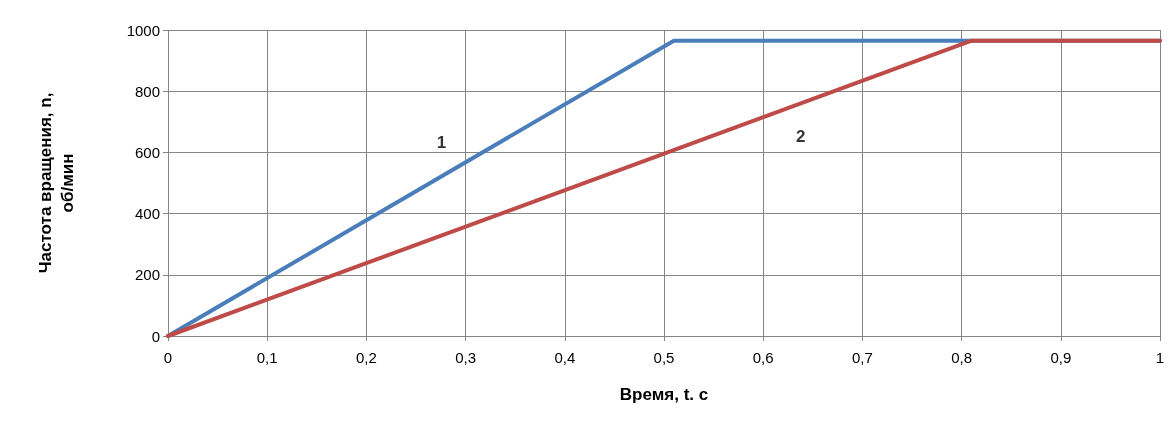 The height and width of the screenshot is (432, 1176). What do you see at coordinates (1160, 357) in the screenshot?
I see `x-tick-label: 1` at bounding box center [1160, 357].